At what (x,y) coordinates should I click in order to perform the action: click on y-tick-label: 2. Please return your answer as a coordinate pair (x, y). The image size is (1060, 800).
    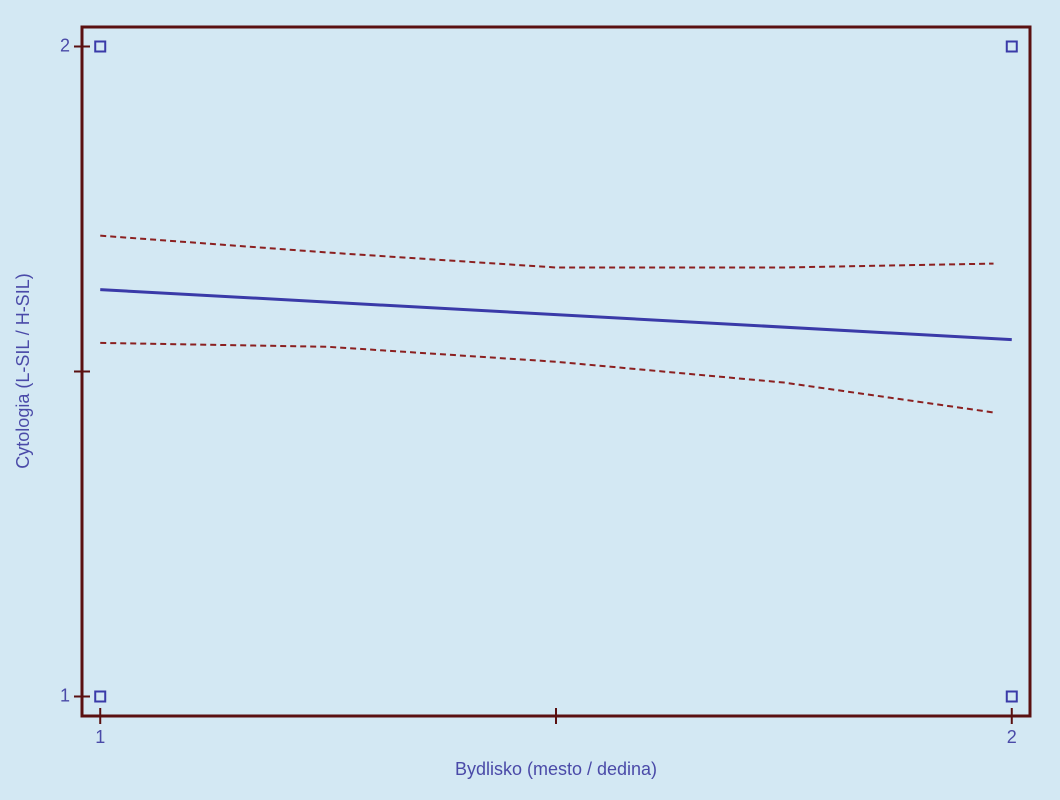
    Looking at the image, I should click on (65, 45).